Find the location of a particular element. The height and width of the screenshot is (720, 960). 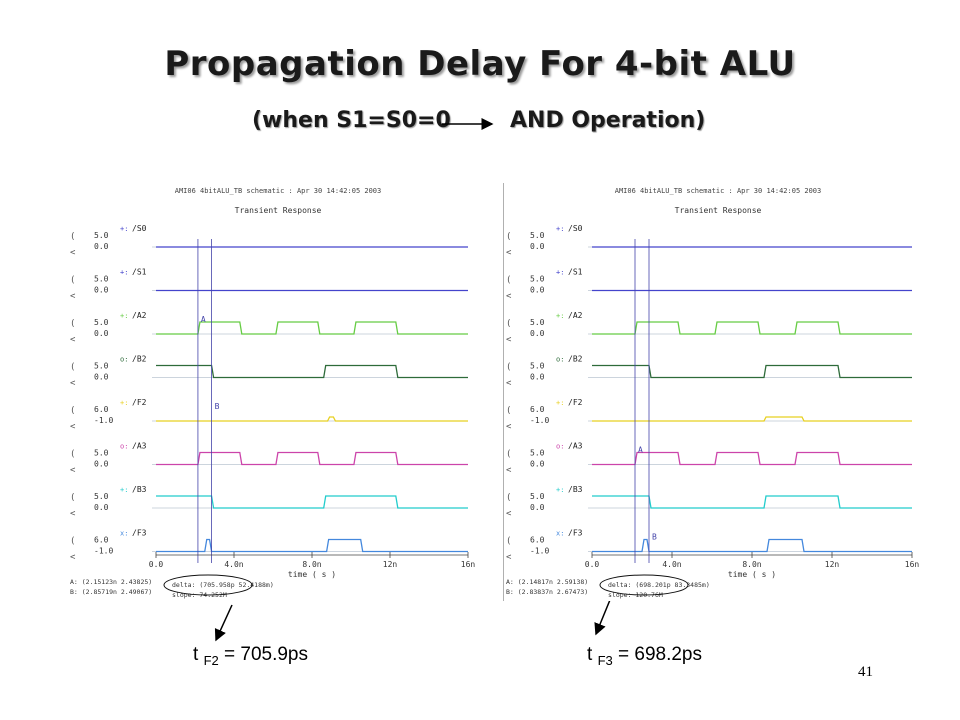

caption-delay-f3: t F3 = 698.2ps is located at coordinates (644, 656).